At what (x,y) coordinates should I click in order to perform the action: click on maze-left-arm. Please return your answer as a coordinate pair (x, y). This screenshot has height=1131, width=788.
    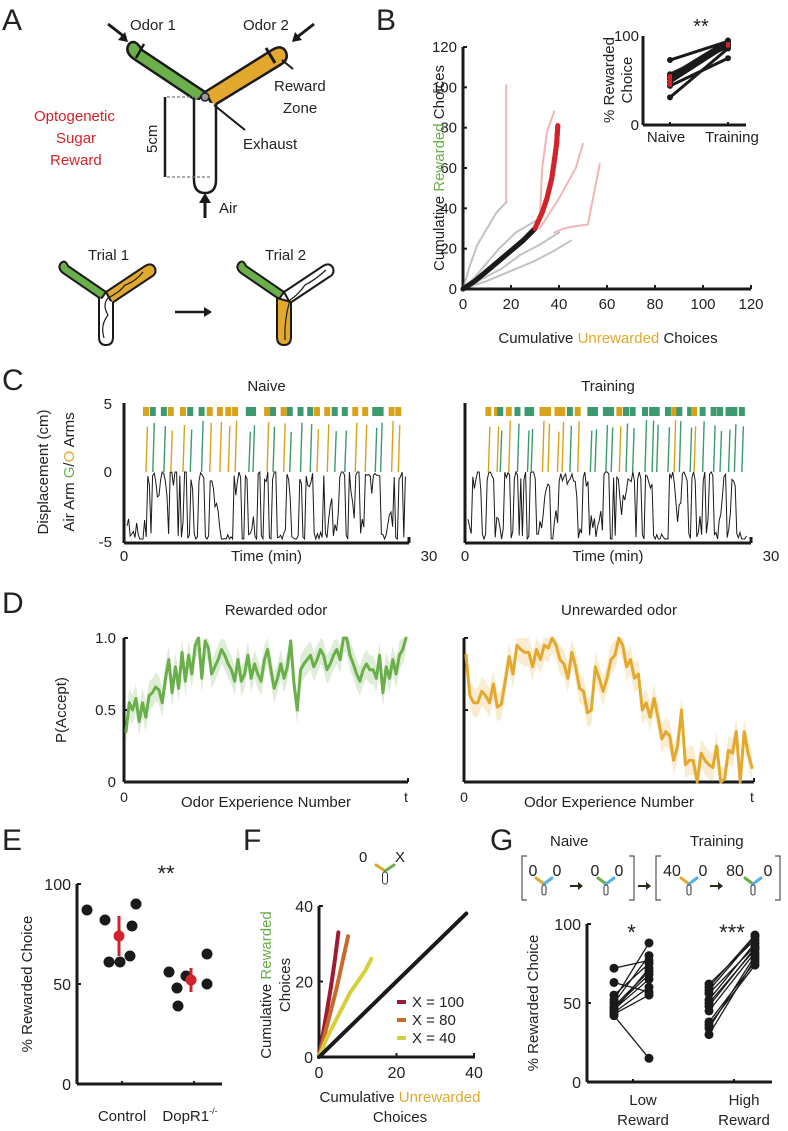
    Looking at the image, I should click on (685, 881).